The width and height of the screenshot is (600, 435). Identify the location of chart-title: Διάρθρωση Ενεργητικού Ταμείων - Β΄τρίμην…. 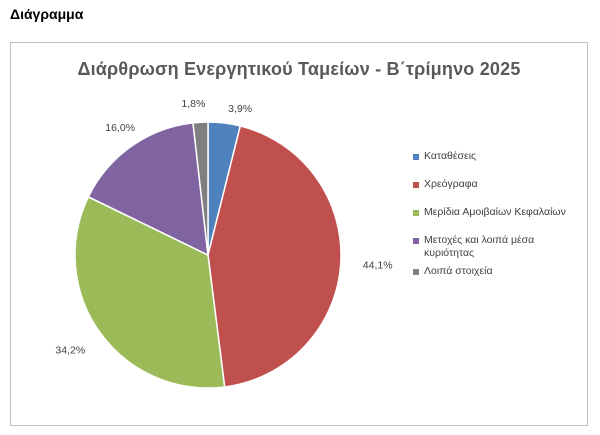
(299, 69).